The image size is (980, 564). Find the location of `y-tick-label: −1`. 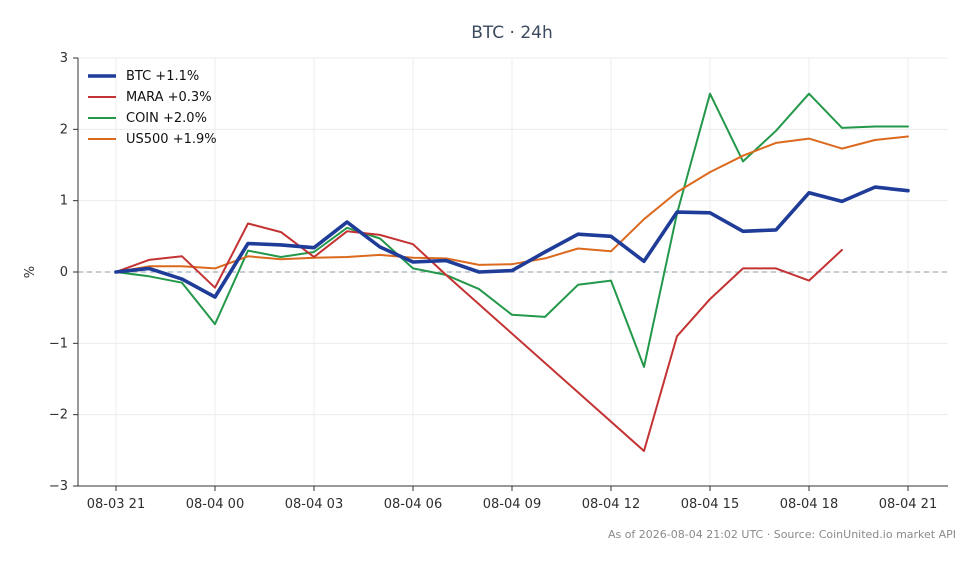

y-tick-label: −1 is located at coordinates (58, 343).